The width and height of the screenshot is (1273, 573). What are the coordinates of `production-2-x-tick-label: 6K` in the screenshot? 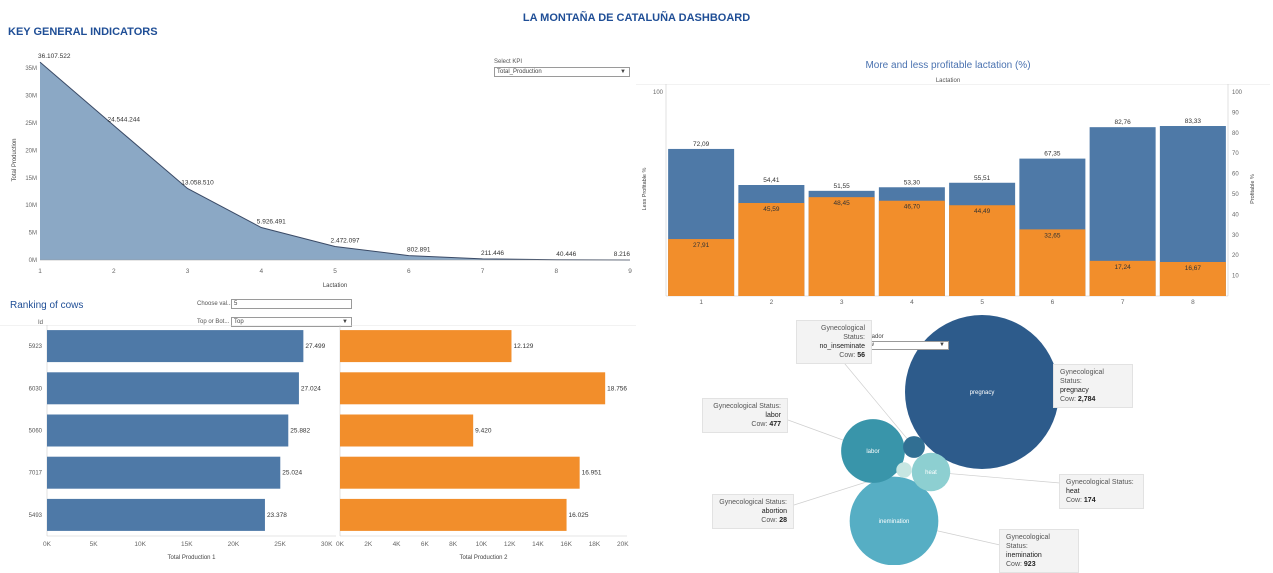 It's located at (425, 544).